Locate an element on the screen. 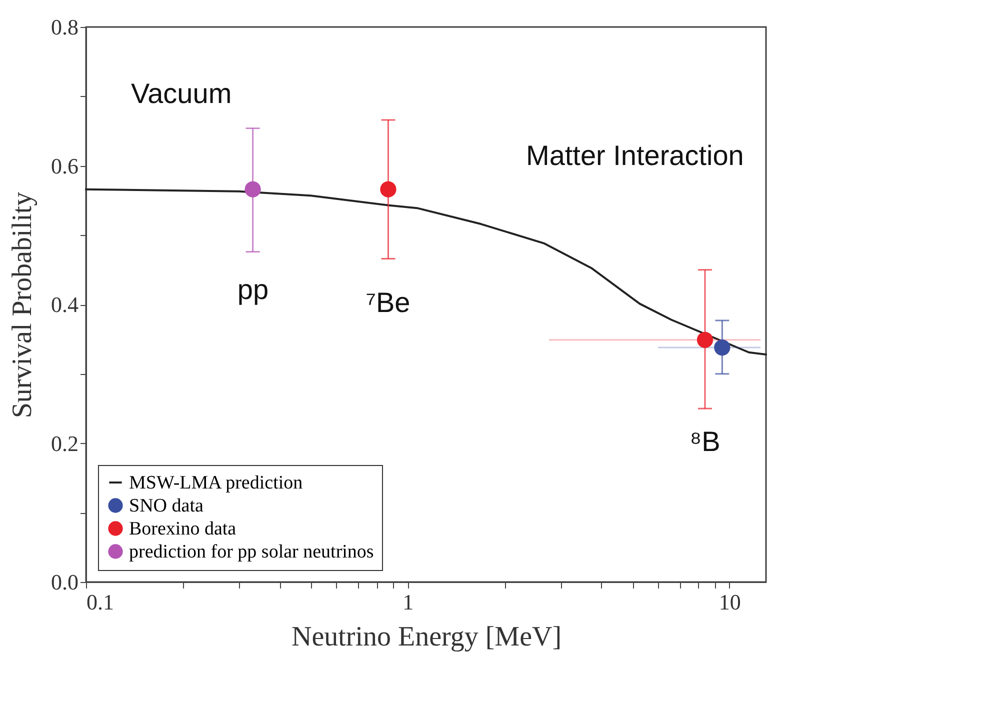  annotation: ⁸B is located at coordinates (705, 441).